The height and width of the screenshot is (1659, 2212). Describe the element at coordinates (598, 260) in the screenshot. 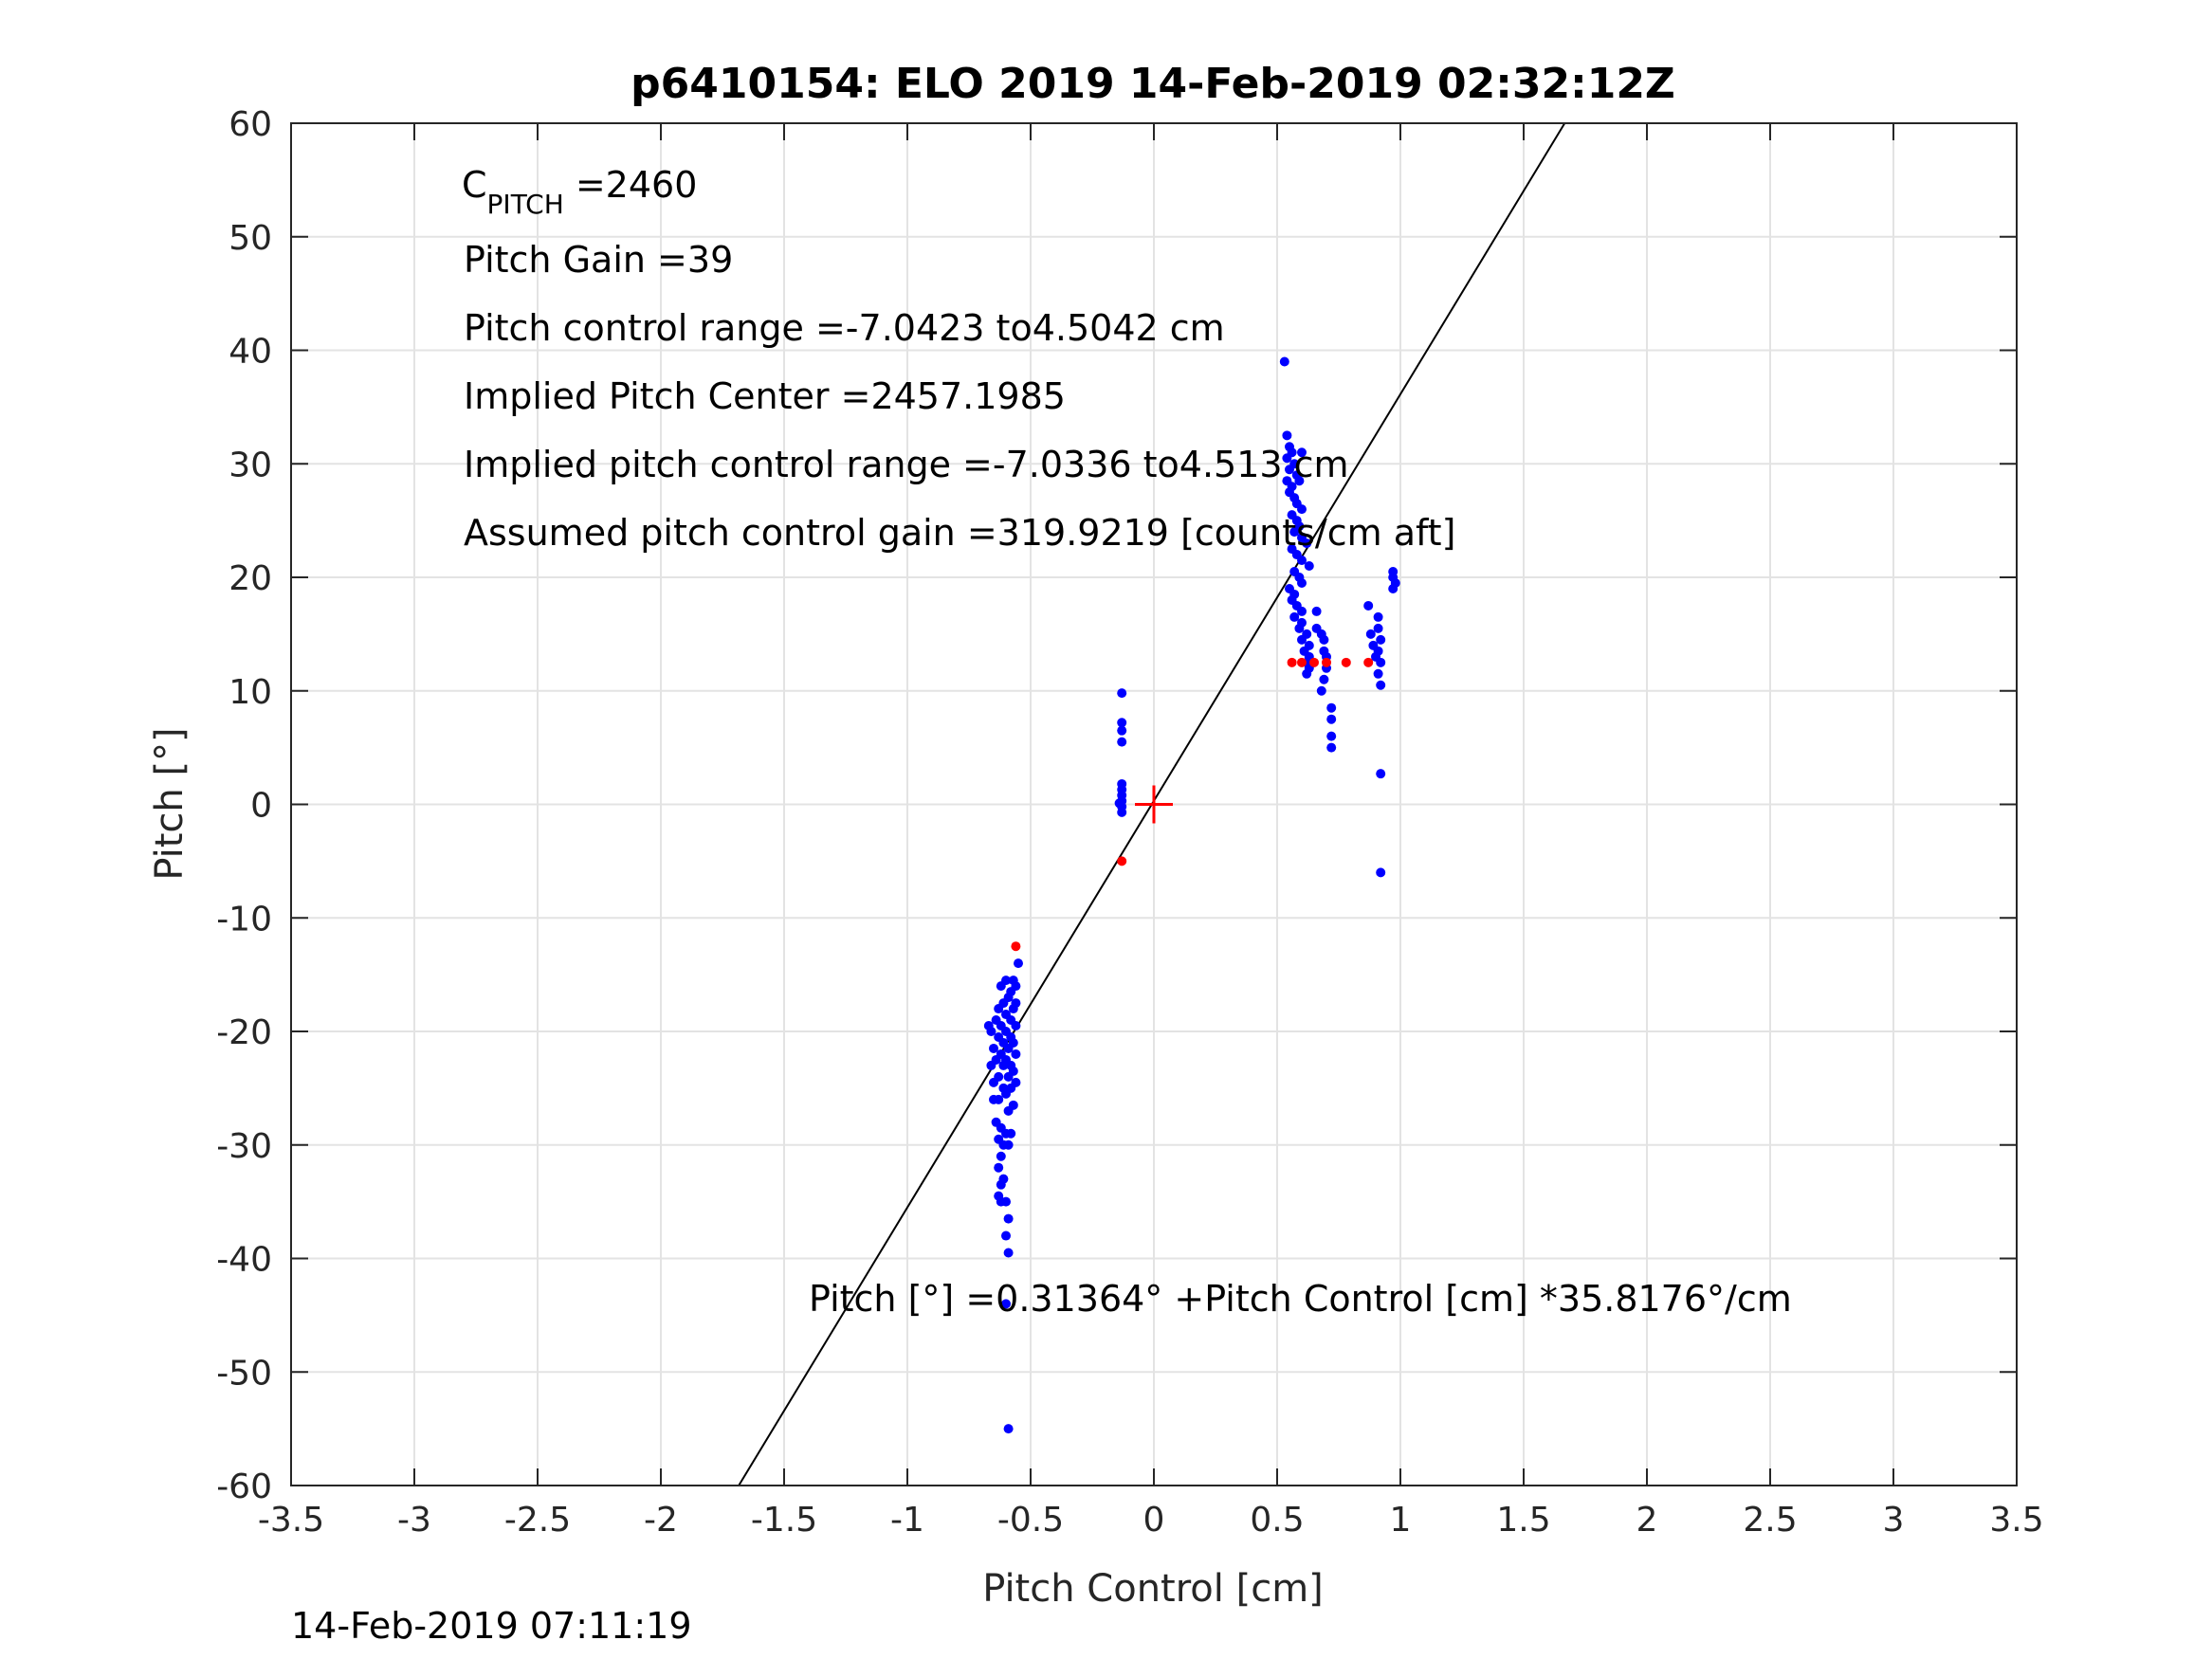

I see `pitch-gain-annotation: Pitch Gain =39` at that location.